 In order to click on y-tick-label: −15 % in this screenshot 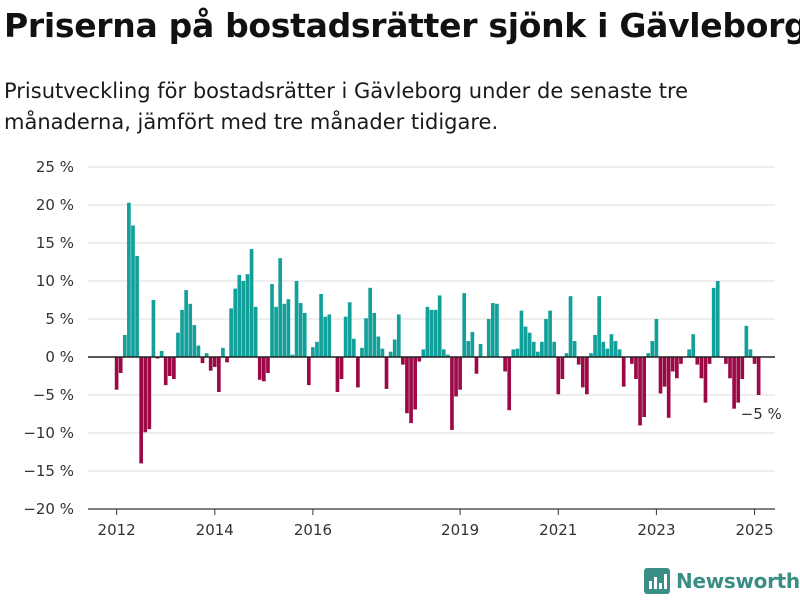, I will do `click(48, 471)`.